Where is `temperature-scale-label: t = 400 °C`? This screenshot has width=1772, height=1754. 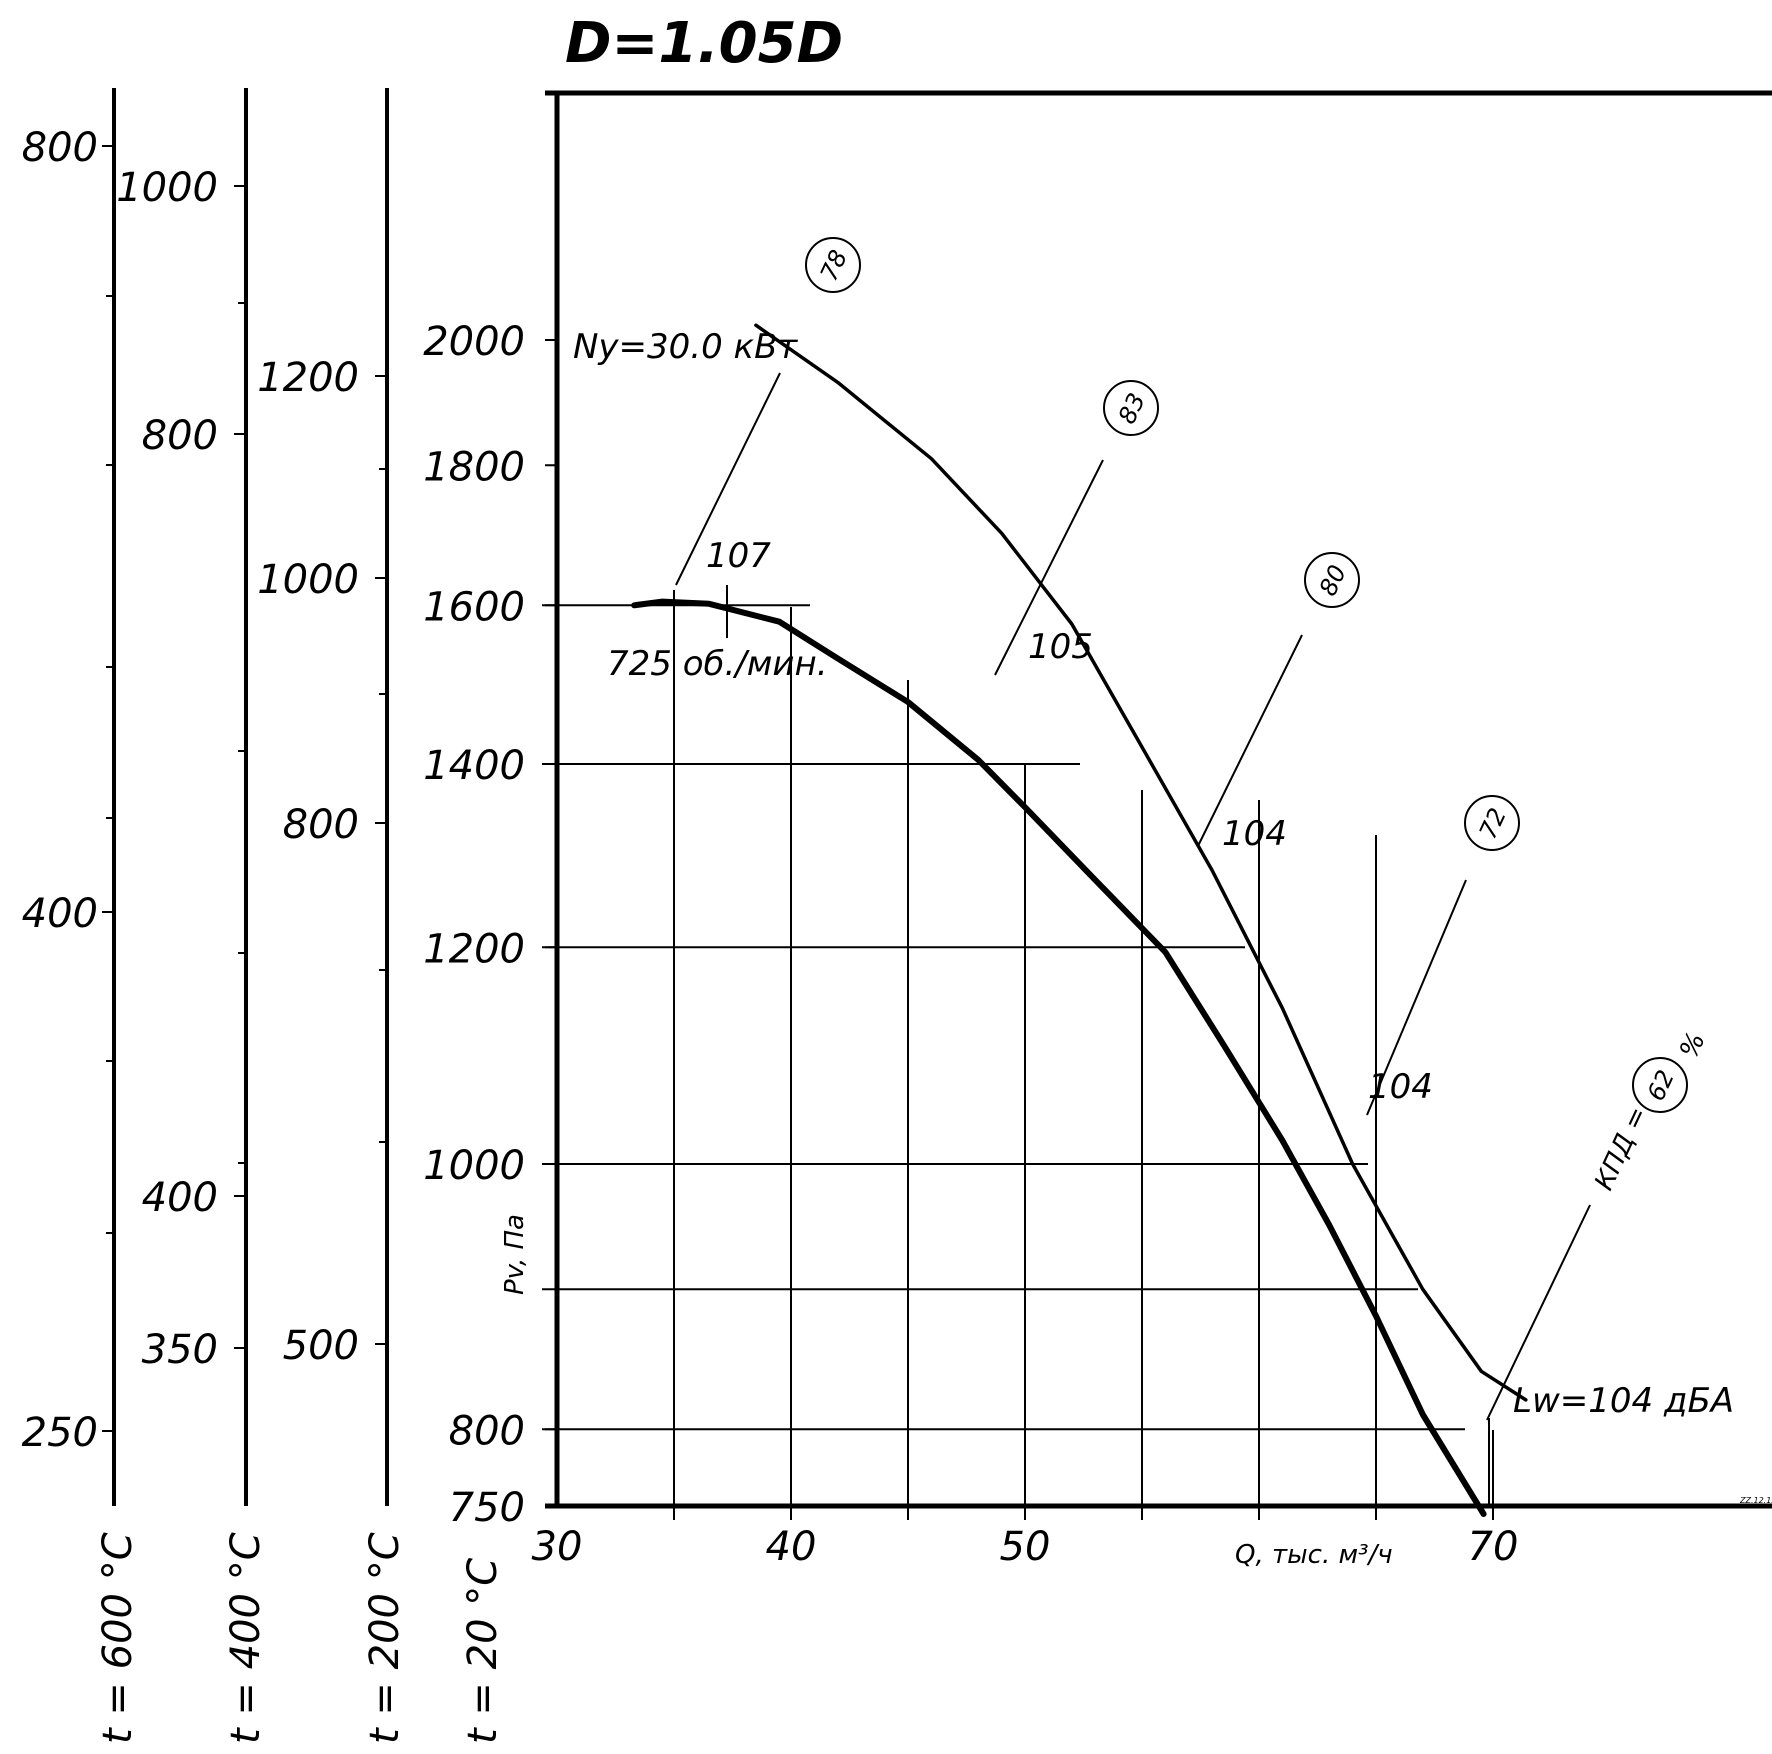
temperature-scale-label: t = 400 °C is located at coordinates (246, 1638).